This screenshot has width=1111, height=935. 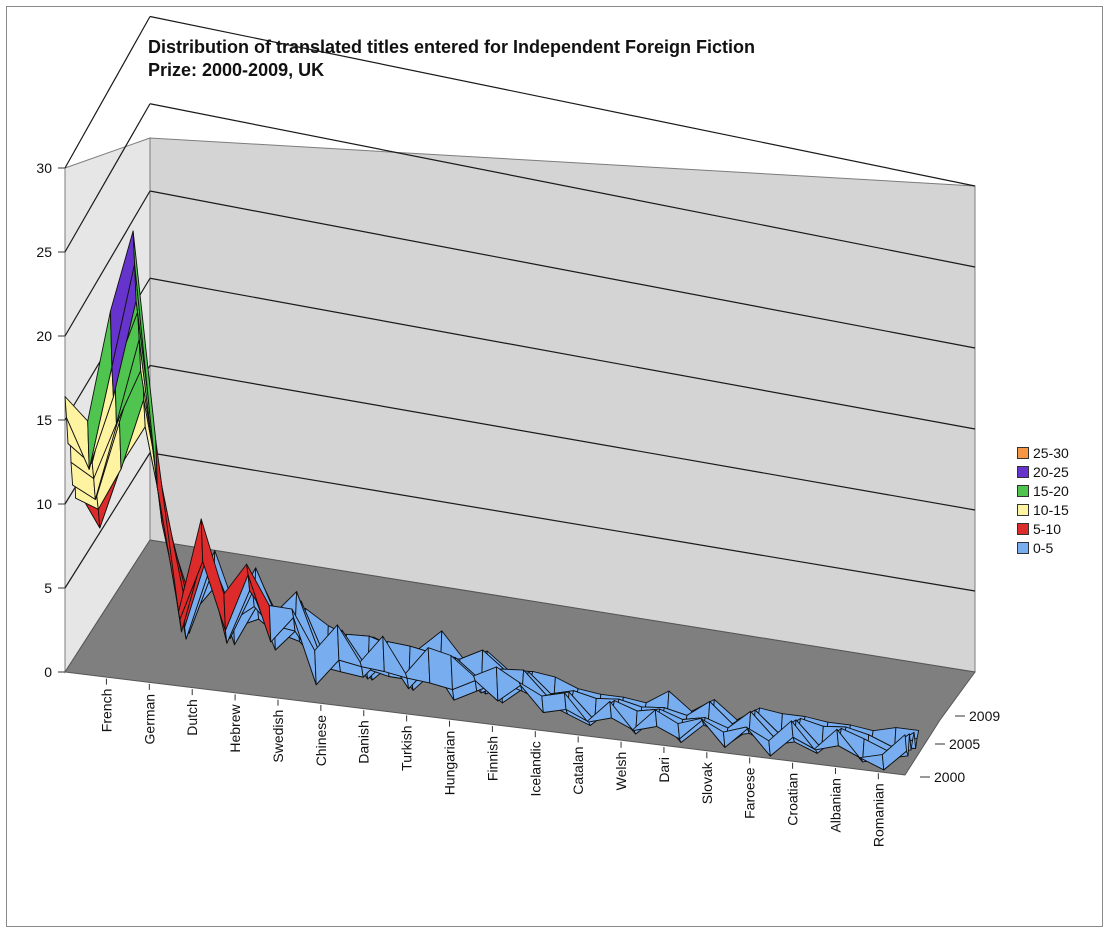 What do you see at coordinates (878, 815) in the screenshot?
I see `x-tick-label: Romanian` at bounding box center [878, 815].